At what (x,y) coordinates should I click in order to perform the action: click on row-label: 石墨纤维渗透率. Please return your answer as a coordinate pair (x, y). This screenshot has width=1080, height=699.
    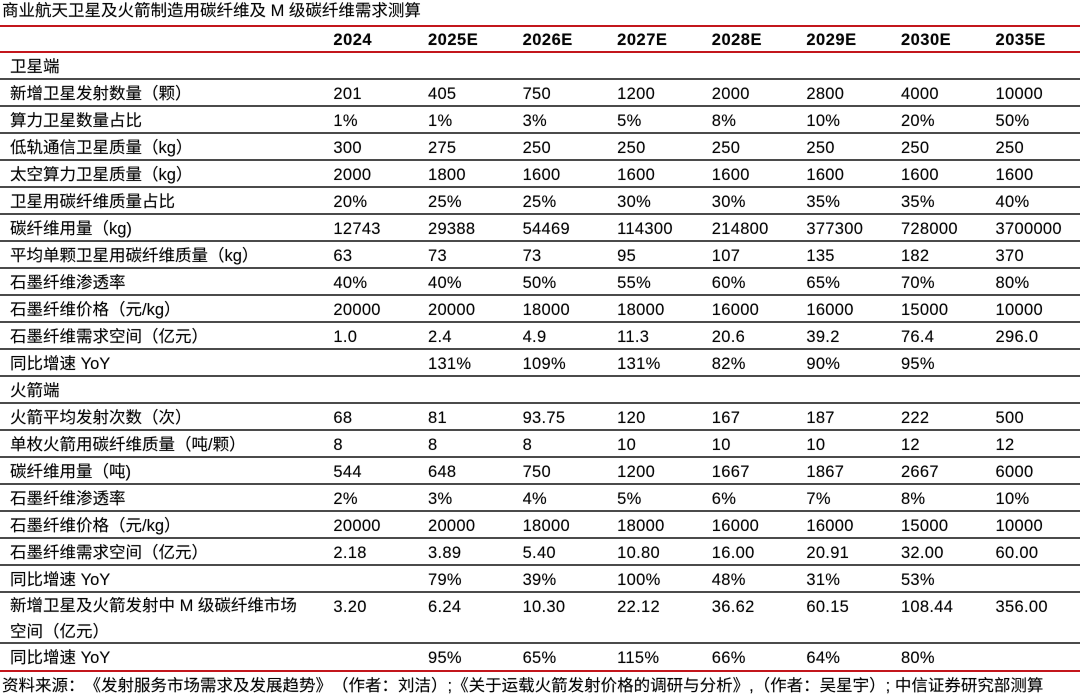
    Looking at the image, I should click on (68, 498).